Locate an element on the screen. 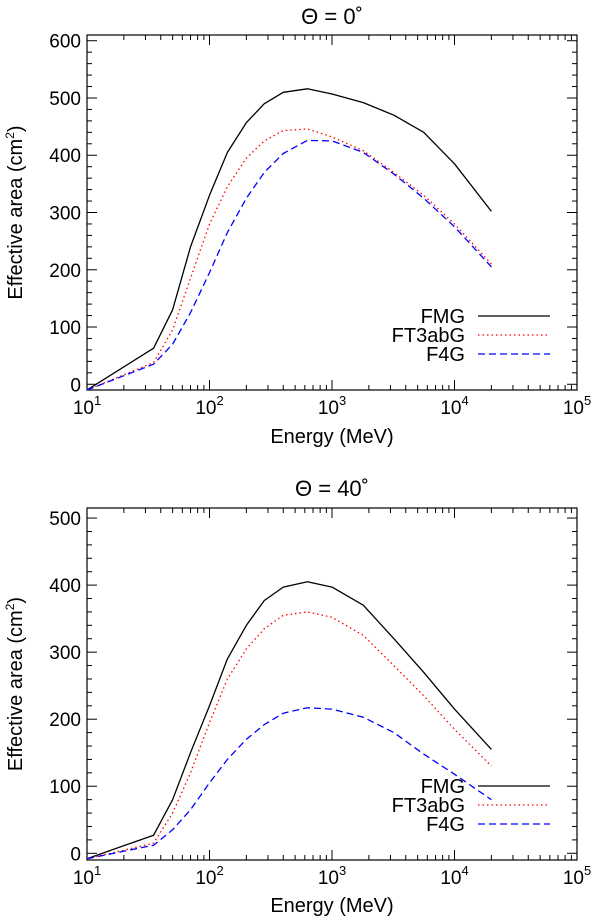  chart-title: Θ = 40˚ is located at coordinates (332, 488).